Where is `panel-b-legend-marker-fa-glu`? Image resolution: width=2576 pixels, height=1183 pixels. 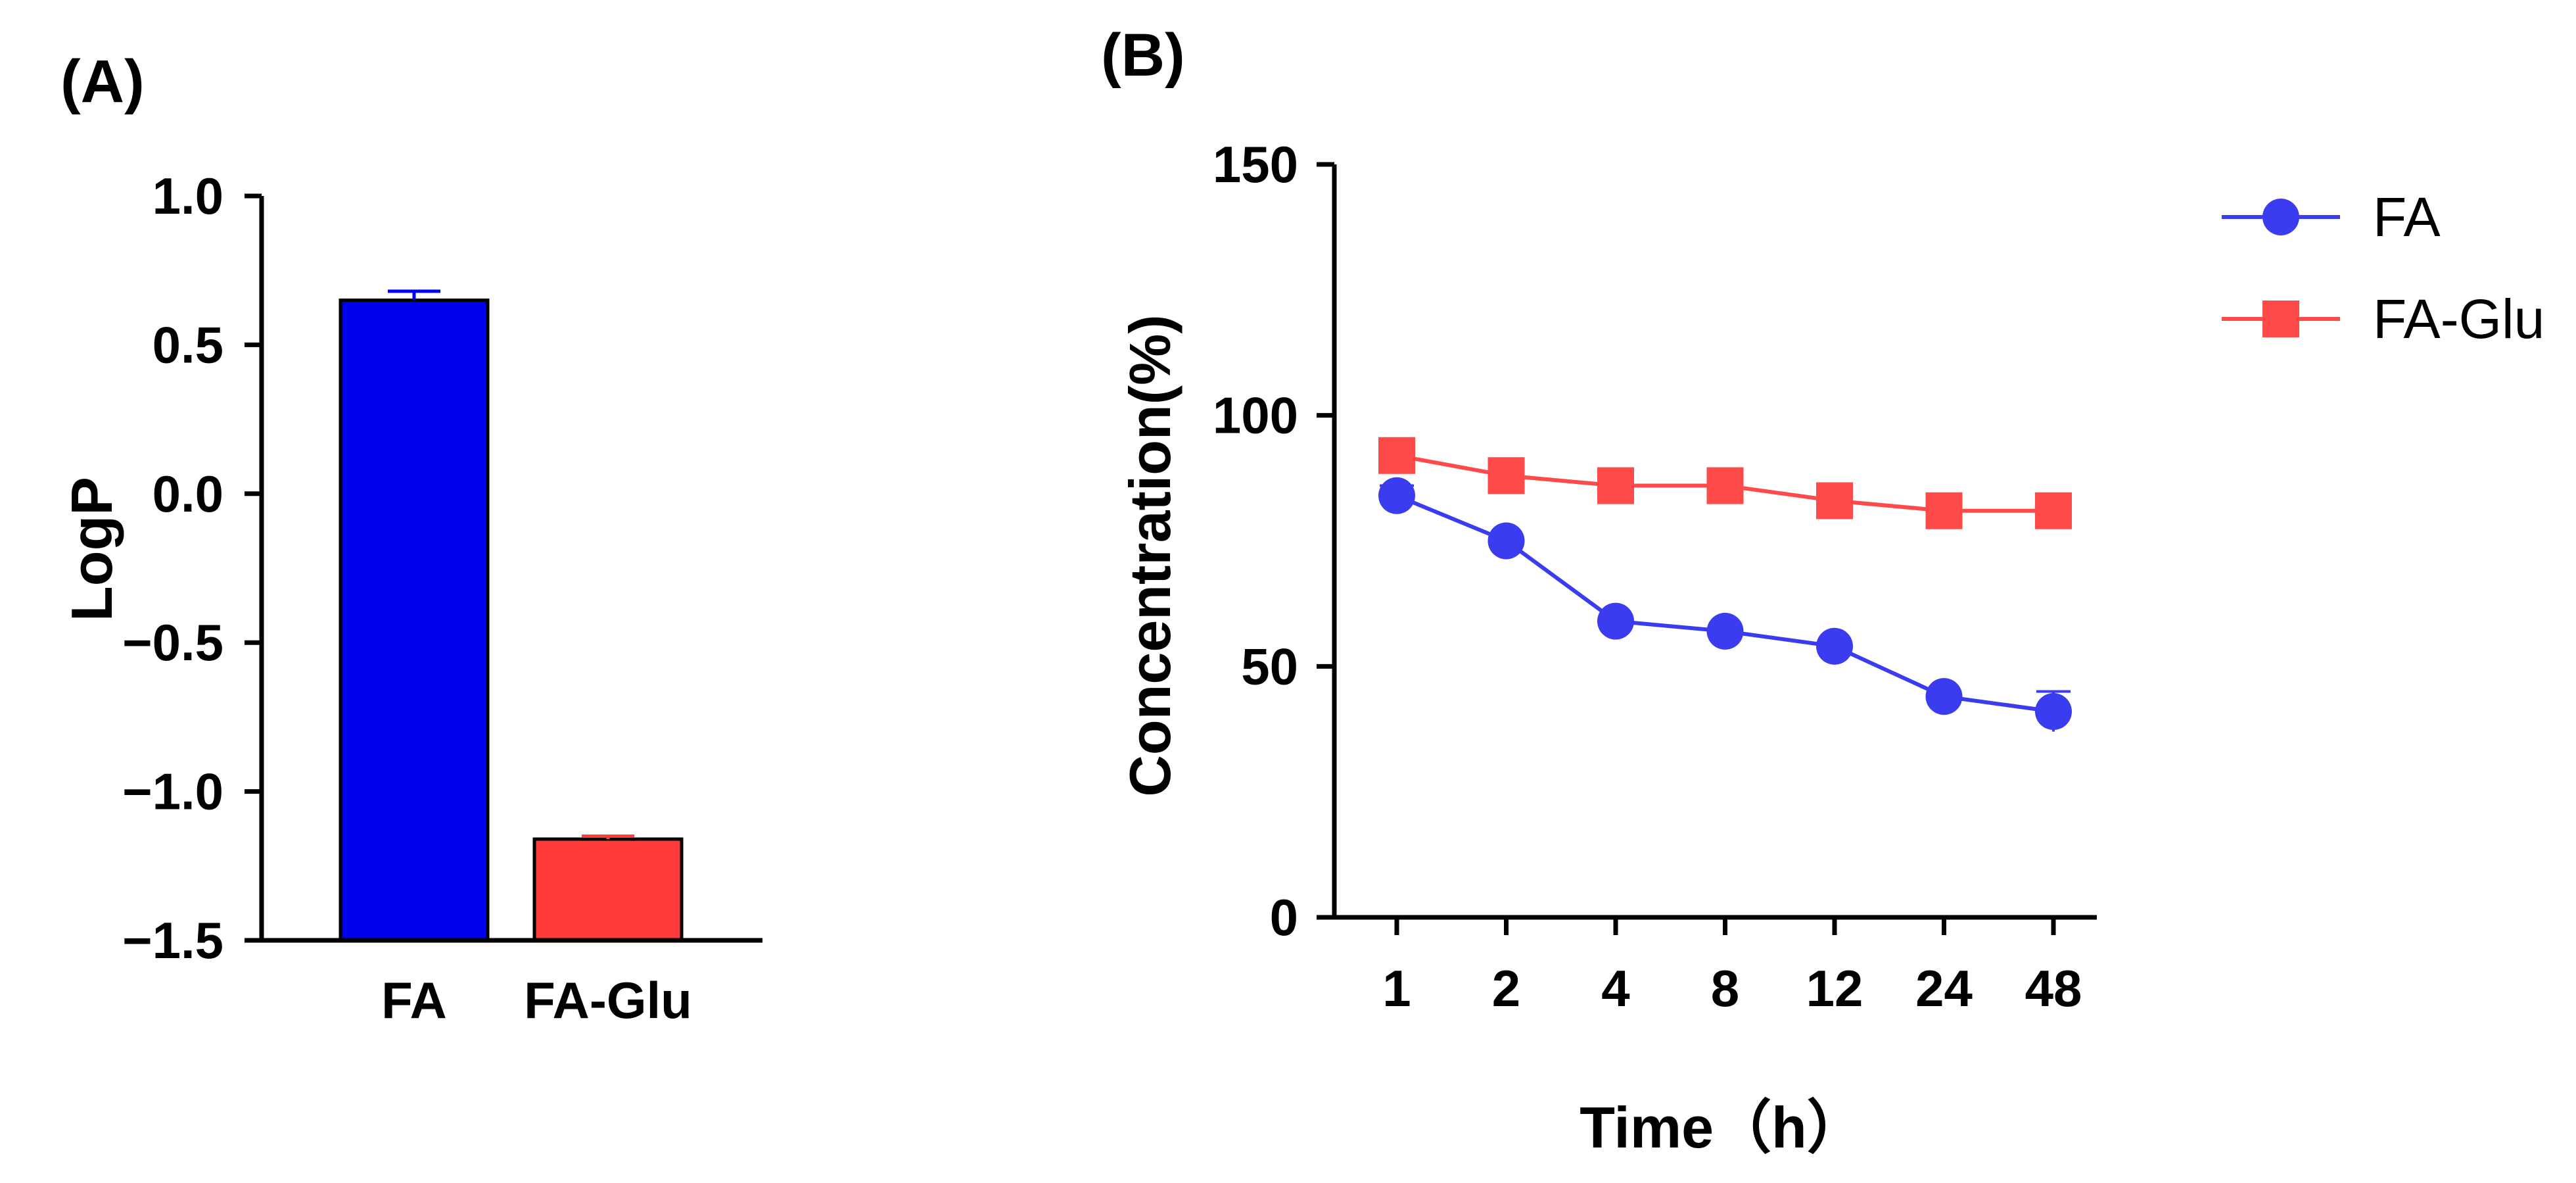 panel-b-legend-marker-fa-glu is located at coordinates (2280, 319).